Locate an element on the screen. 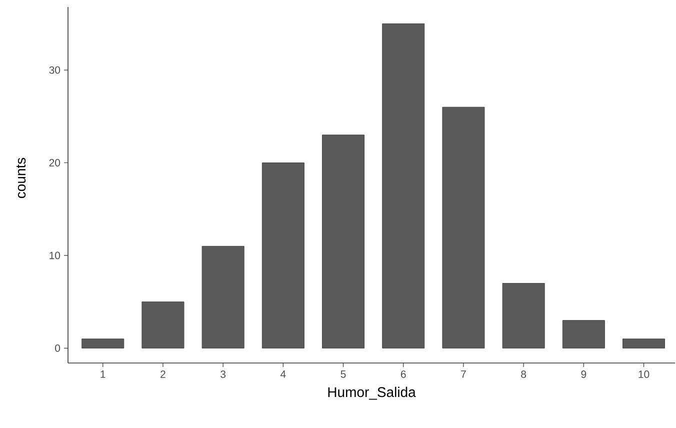  y-axis-title: counts is located at coordinates (21, 178).